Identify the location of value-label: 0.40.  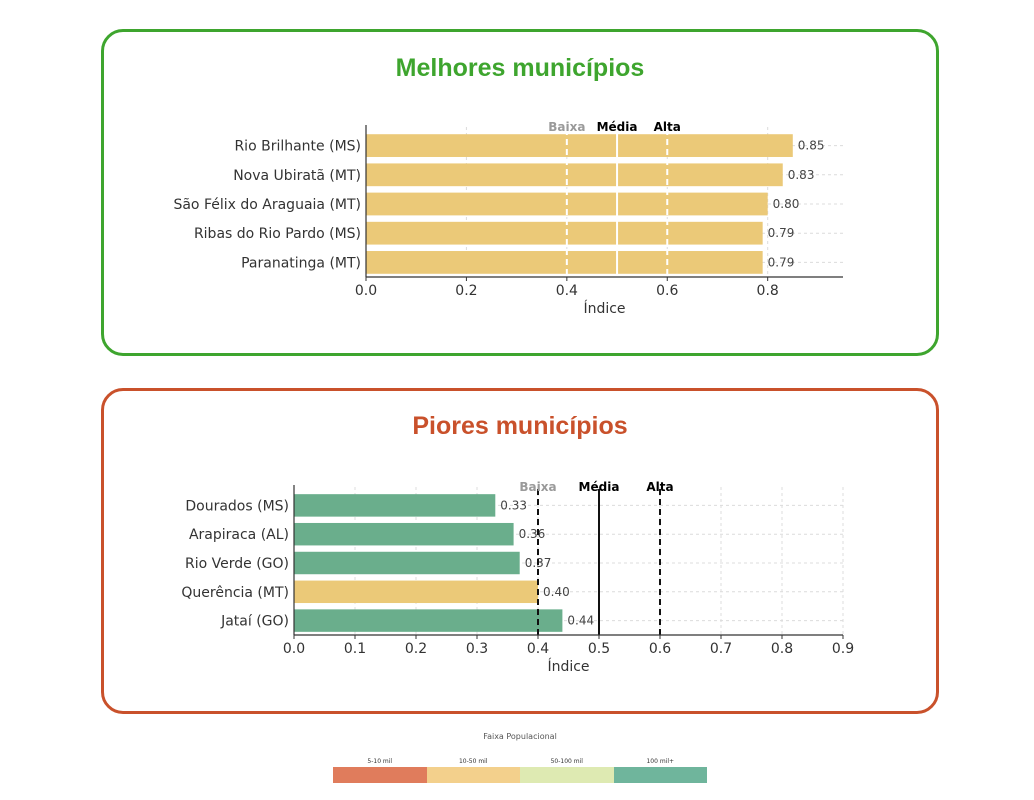
(556, 592).